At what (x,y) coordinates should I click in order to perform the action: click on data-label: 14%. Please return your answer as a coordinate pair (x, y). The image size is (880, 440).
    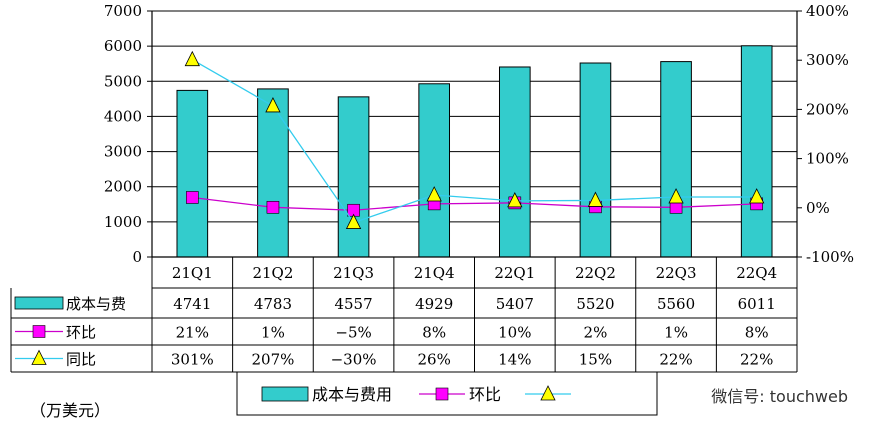
    Looking at the image, I should click on (514, 360).